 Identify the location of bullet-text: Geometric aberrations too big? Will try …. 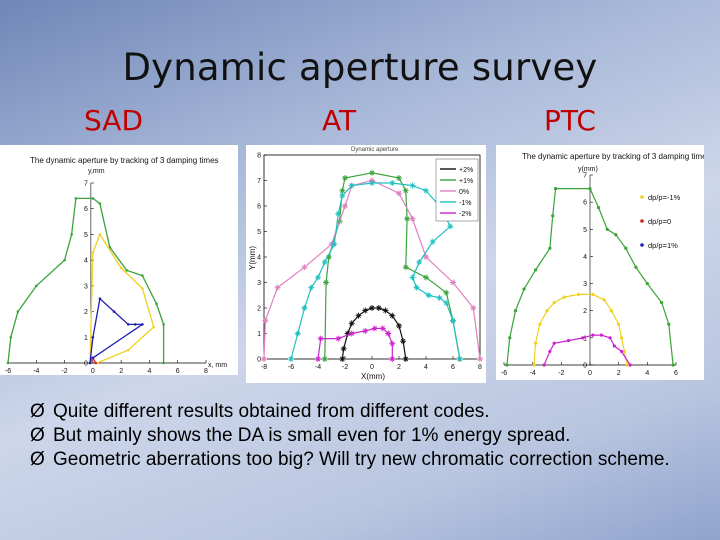
(361, 459).